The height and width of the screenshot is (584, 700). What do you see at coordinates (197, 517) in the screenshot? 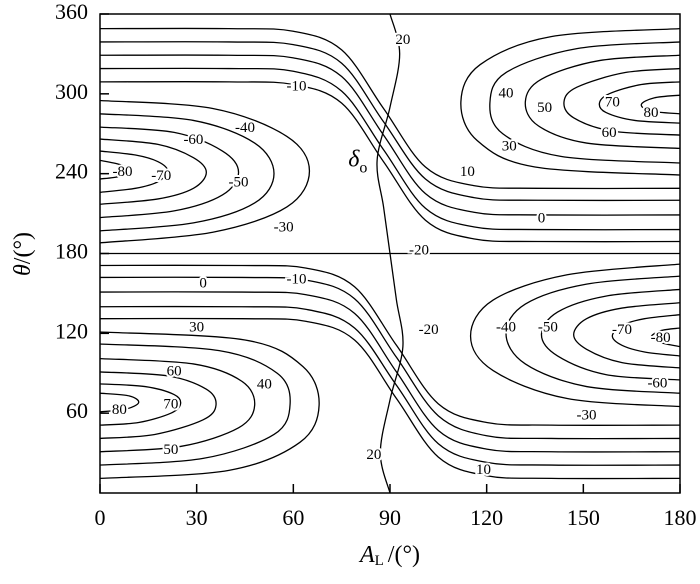
I see `x-tick-label: 30` at bounding box center [197, 517].